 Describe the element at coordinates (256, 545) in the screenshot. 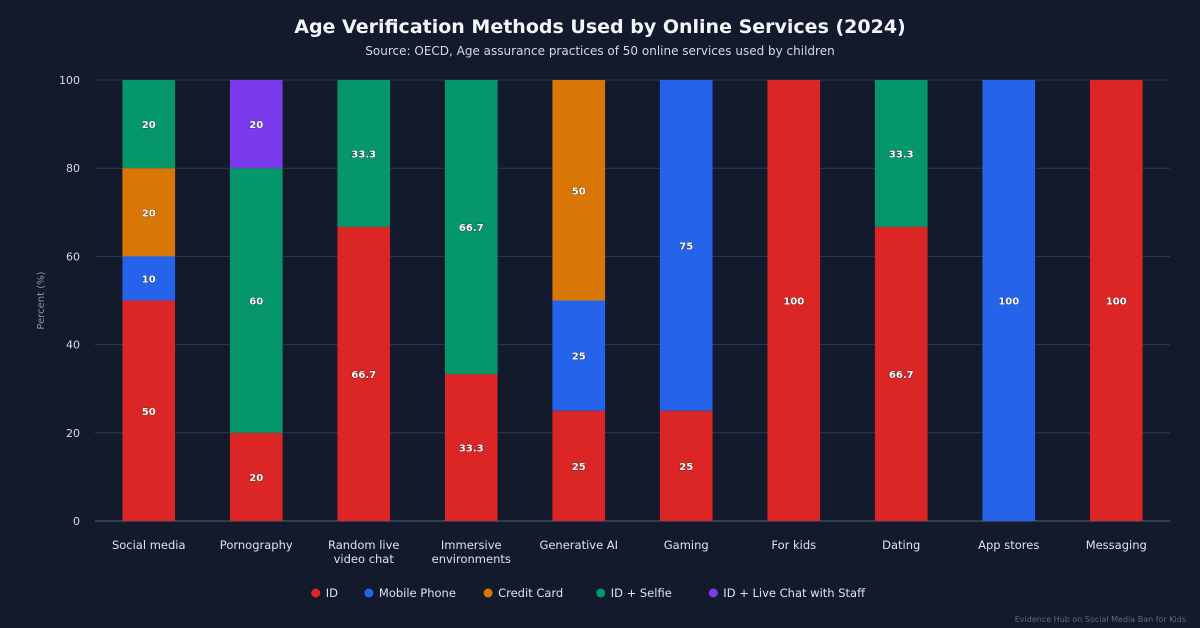

I see `x-tick-label: Pornography` at that location.